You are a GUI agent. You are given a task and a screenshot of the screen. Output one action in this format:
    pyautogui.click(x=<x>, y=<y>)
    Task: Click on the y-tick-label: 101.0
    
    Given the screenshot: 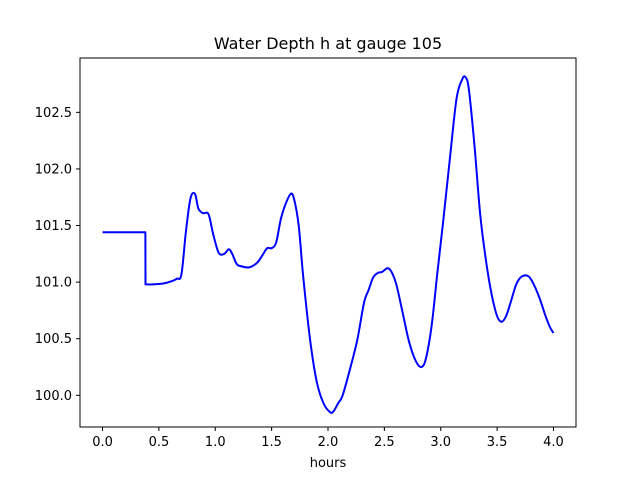 What is the action you would take?
    pyautogui.click(x=53, y=283)
    